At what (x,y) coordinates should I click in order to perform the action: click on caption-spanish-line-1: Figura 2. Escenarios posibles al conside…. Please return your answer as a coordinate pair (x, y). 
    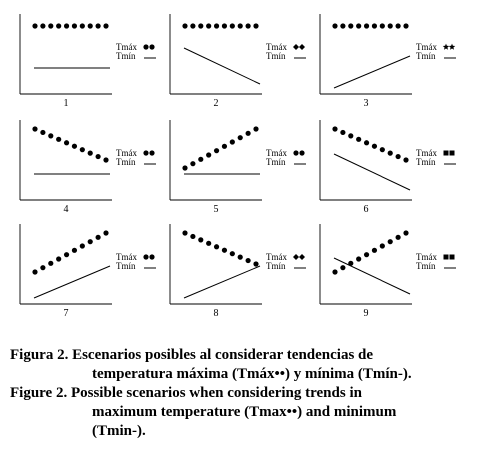
    Looking at the image, I should click on (192, 355).